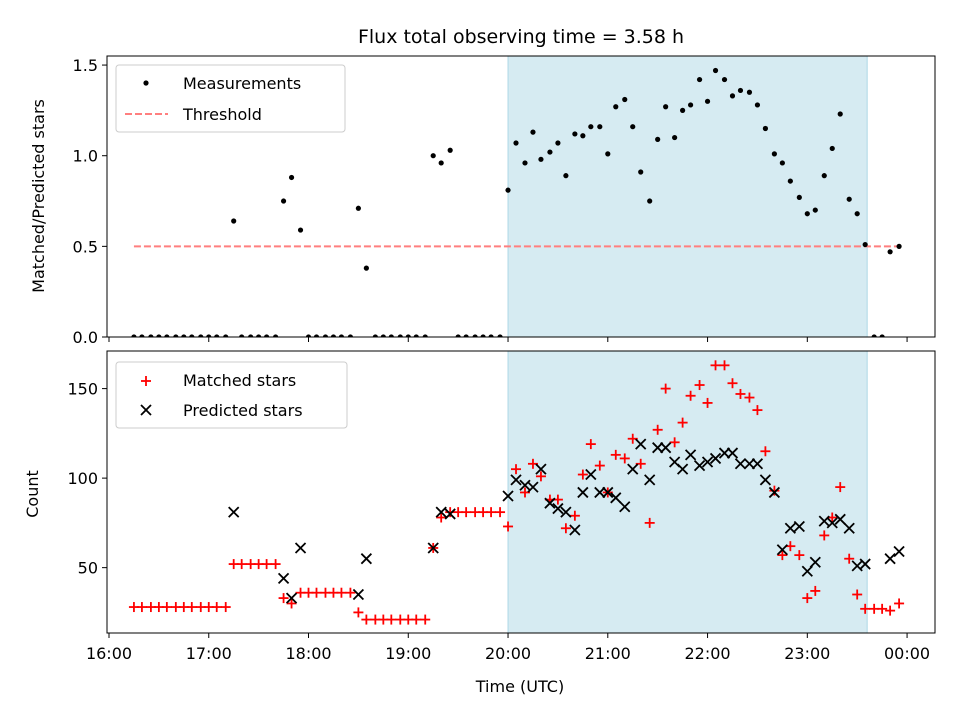 The height and width of the screenshot is (720, 960). I want to click on x-tick-label: 22:00, so click(707, 653).